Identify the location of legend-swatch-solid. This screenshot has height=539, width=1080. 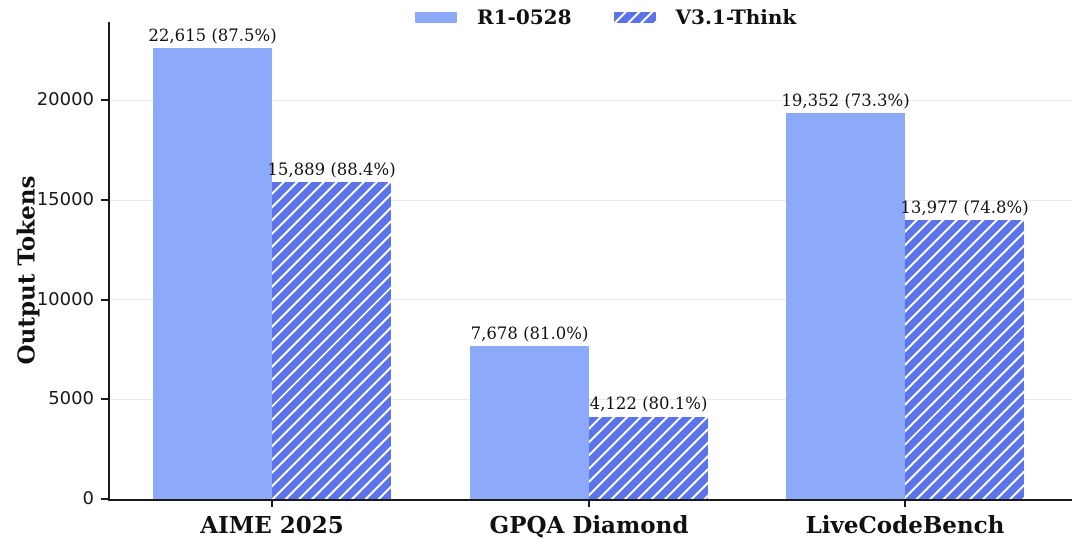
(436, 17).